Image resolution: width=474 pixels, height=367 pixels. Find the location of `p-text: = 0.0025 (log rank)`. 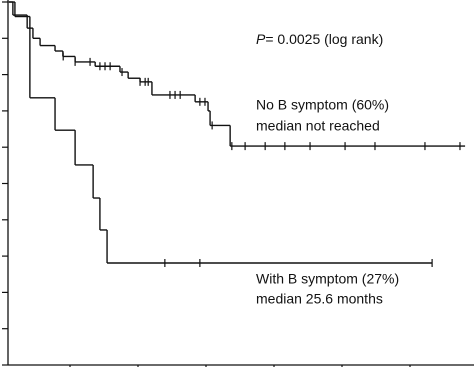

p-text: = 0.0025 (log rank) is located at coordinates (324, 39).